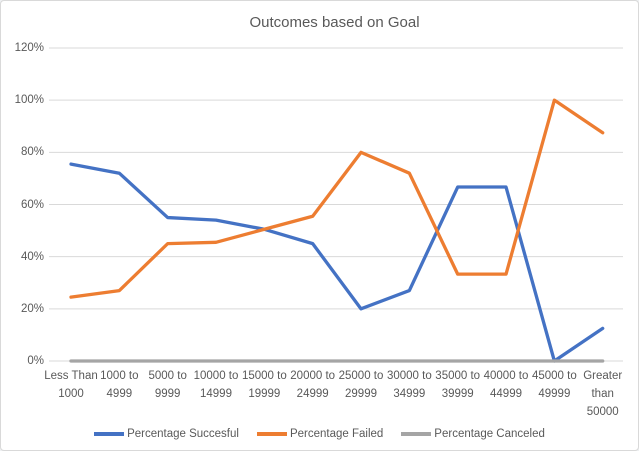  I want to click on legend-item: Percentage Succesful, so click(166, 434).